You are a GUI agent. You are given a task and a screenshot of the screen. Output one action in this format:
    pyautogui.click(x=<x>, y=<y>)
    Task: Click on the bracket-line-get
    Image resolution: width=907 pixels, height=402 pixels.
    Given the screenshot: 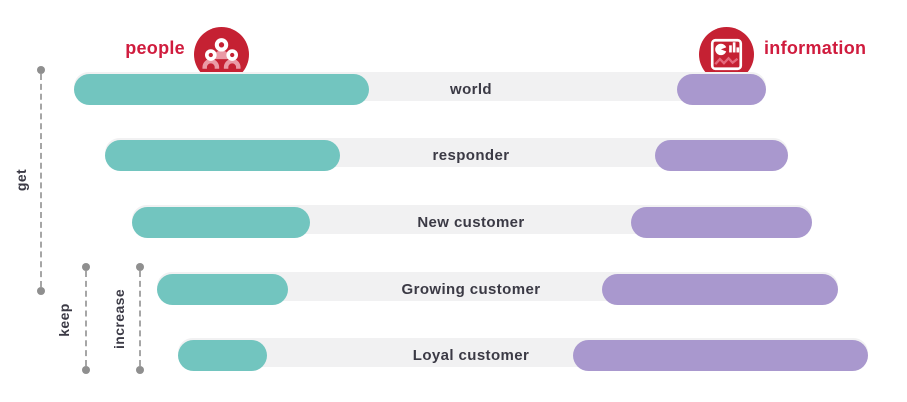 What is the action you would take?
    pyautogui.click(x=41, y=180)
    